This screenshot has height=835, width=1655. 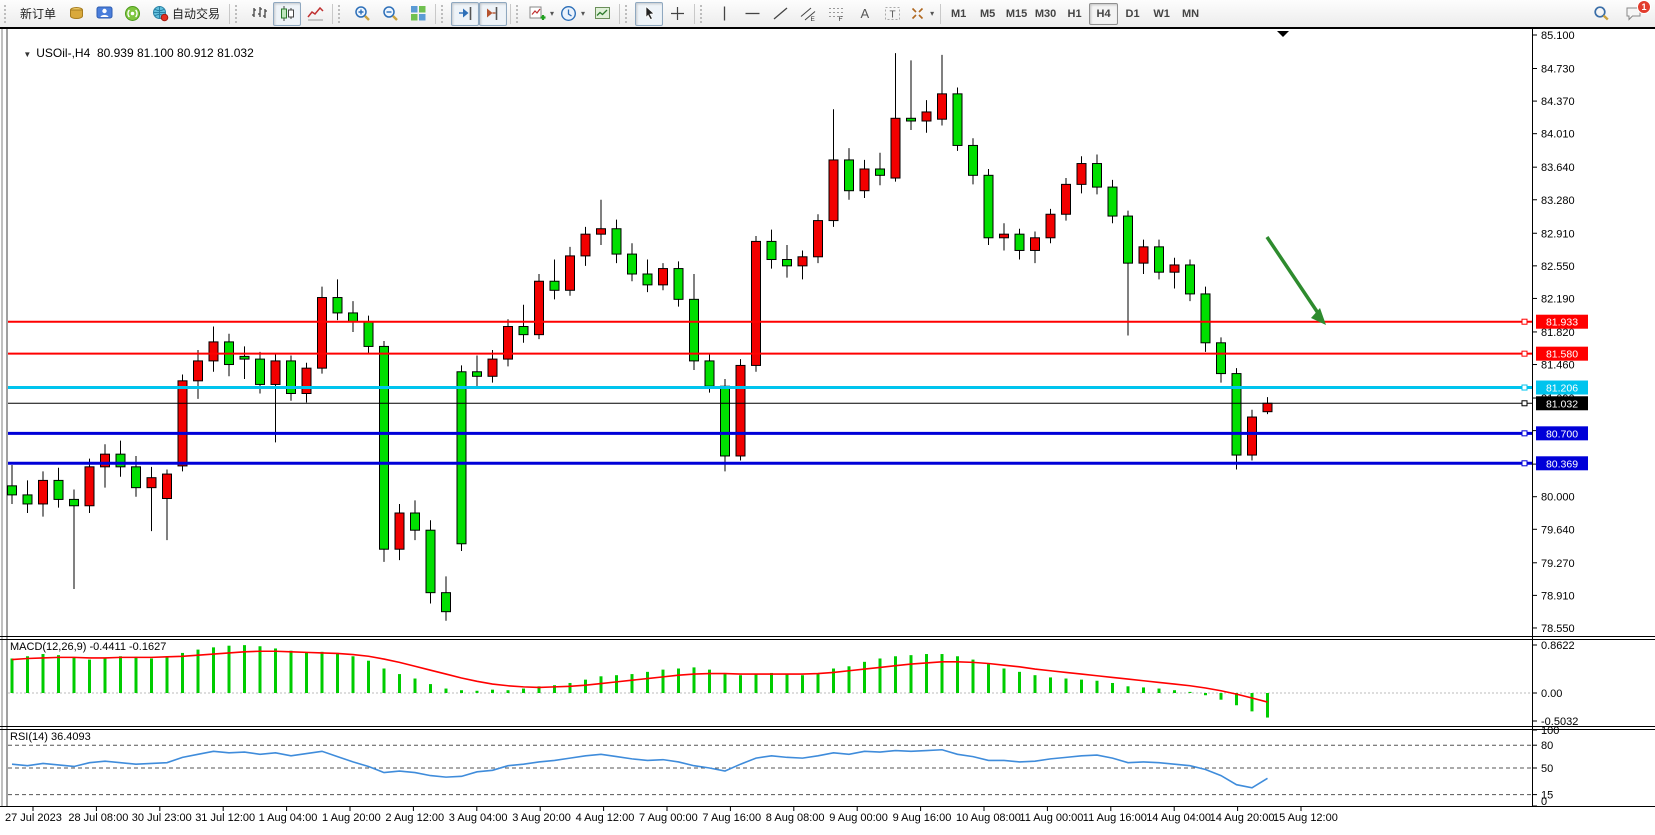 I want to click on timeframe-m15-button: M15, so click(x=1016, y=13).